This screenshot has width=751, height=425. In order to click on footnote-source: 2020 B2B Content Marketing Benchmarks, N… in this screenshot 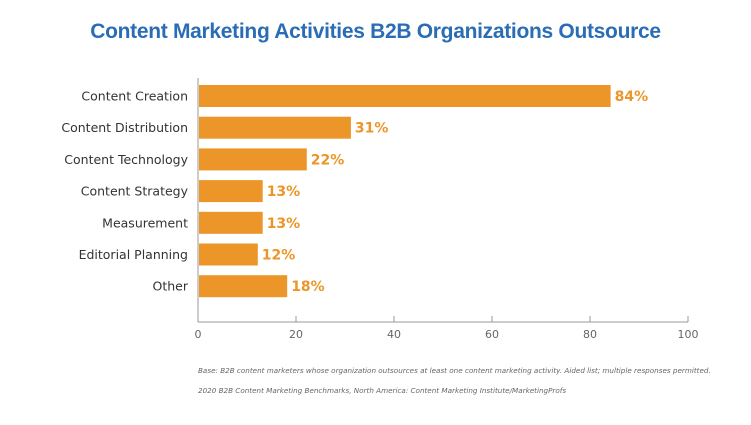, I will do `click(382, 390)`.